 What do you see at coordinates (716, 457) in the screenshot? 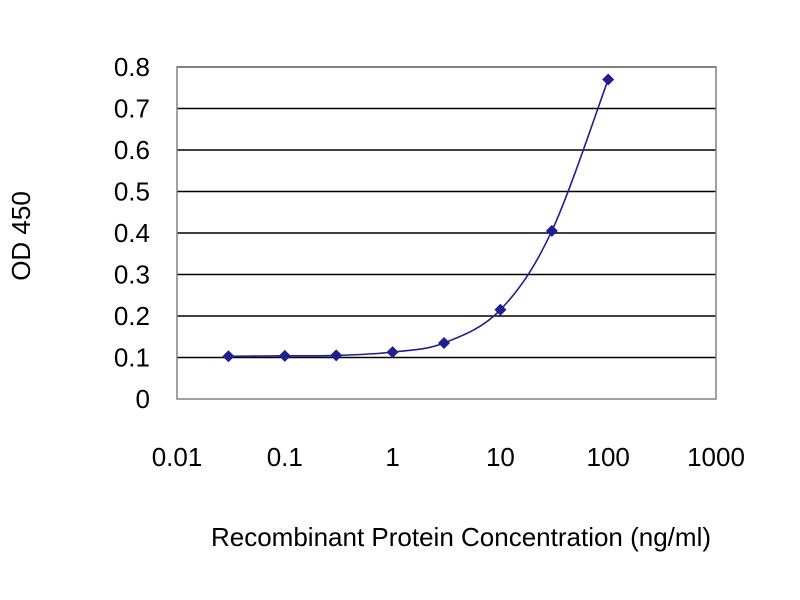
I see `x-tick-label: 1000` at bounding box center [716, 457].